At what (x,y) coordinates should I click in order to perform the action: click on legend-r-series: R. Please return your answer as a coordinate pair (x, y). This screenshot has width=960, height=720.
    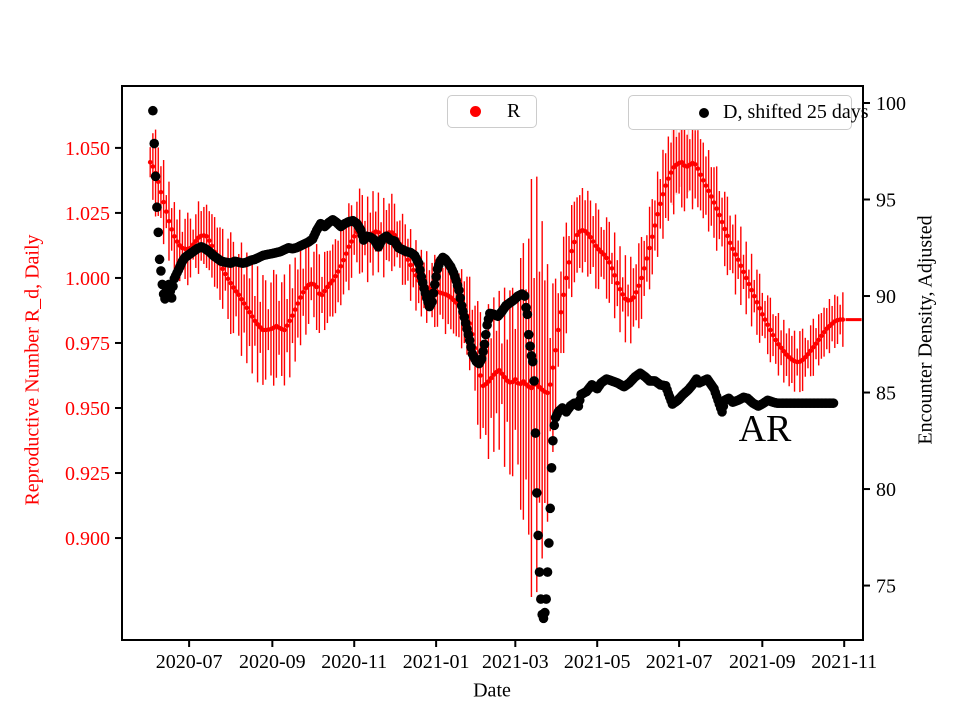
    Looking at the image, I should click on (492, 111).